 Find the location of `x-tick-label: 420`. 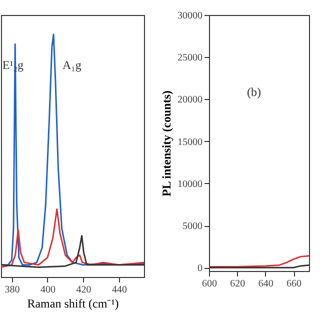

x-tick-label: 420 is located at coordinates (84, 290).